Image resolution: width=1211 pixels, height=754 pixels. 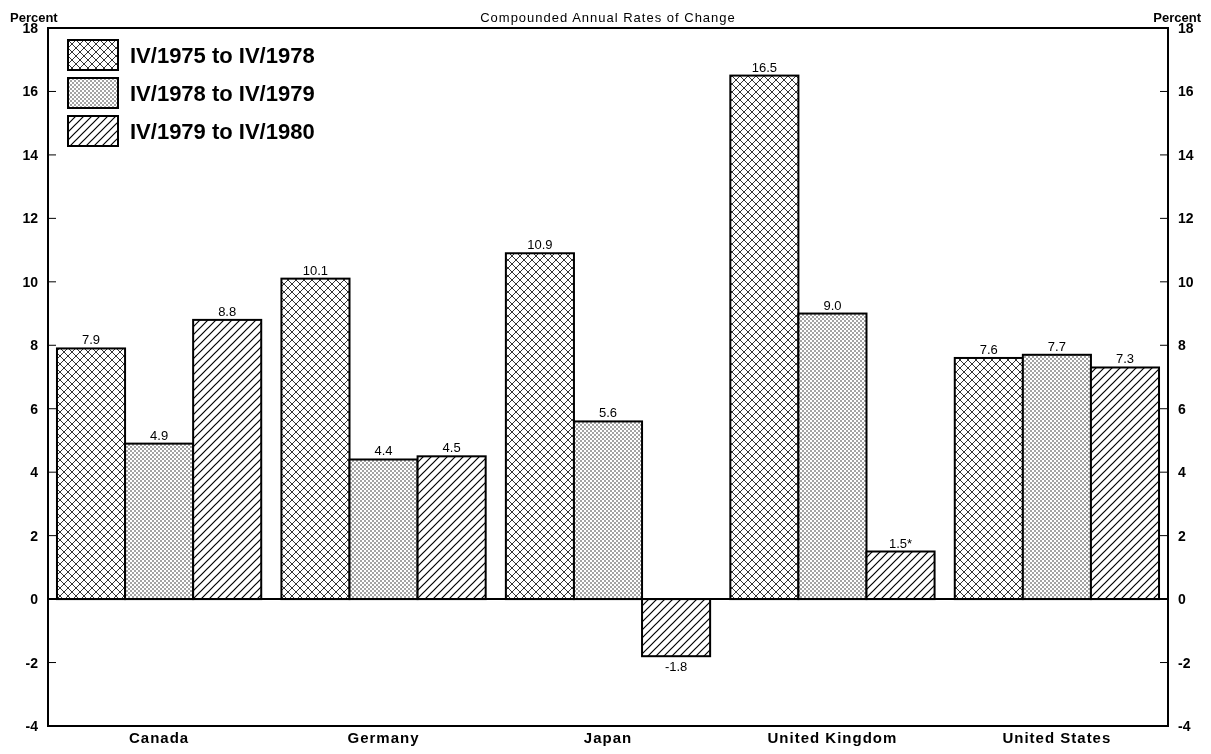 What do you see at coordinates (1182, 535) in the screenshot?
I see `y2-tick-label: 2` at bounding box center [1182, 535].